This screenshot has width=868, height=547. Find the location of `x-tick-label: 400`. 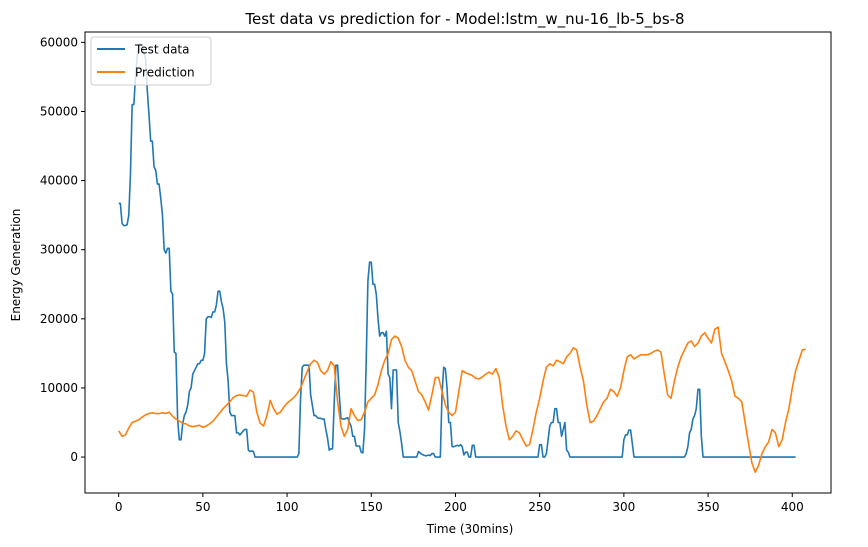

x-tick-label: 400 is located at coordinates (792, 507).